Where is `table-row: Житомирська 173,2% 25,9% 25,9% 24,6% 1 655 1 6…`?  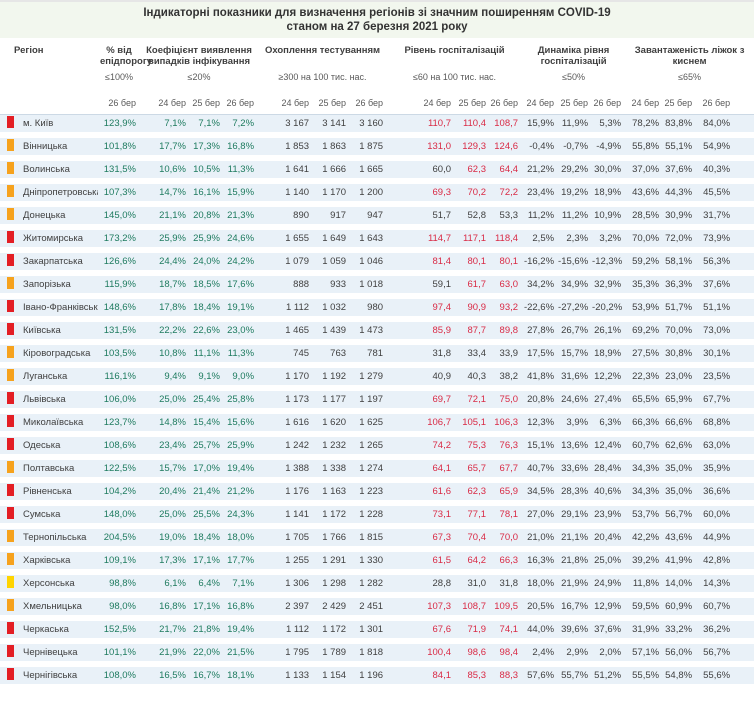 table-row: Житомирська 173,2% 25,9% 25,9% 24,6% 1 655 1 6… is located at coordinates (377, 239).